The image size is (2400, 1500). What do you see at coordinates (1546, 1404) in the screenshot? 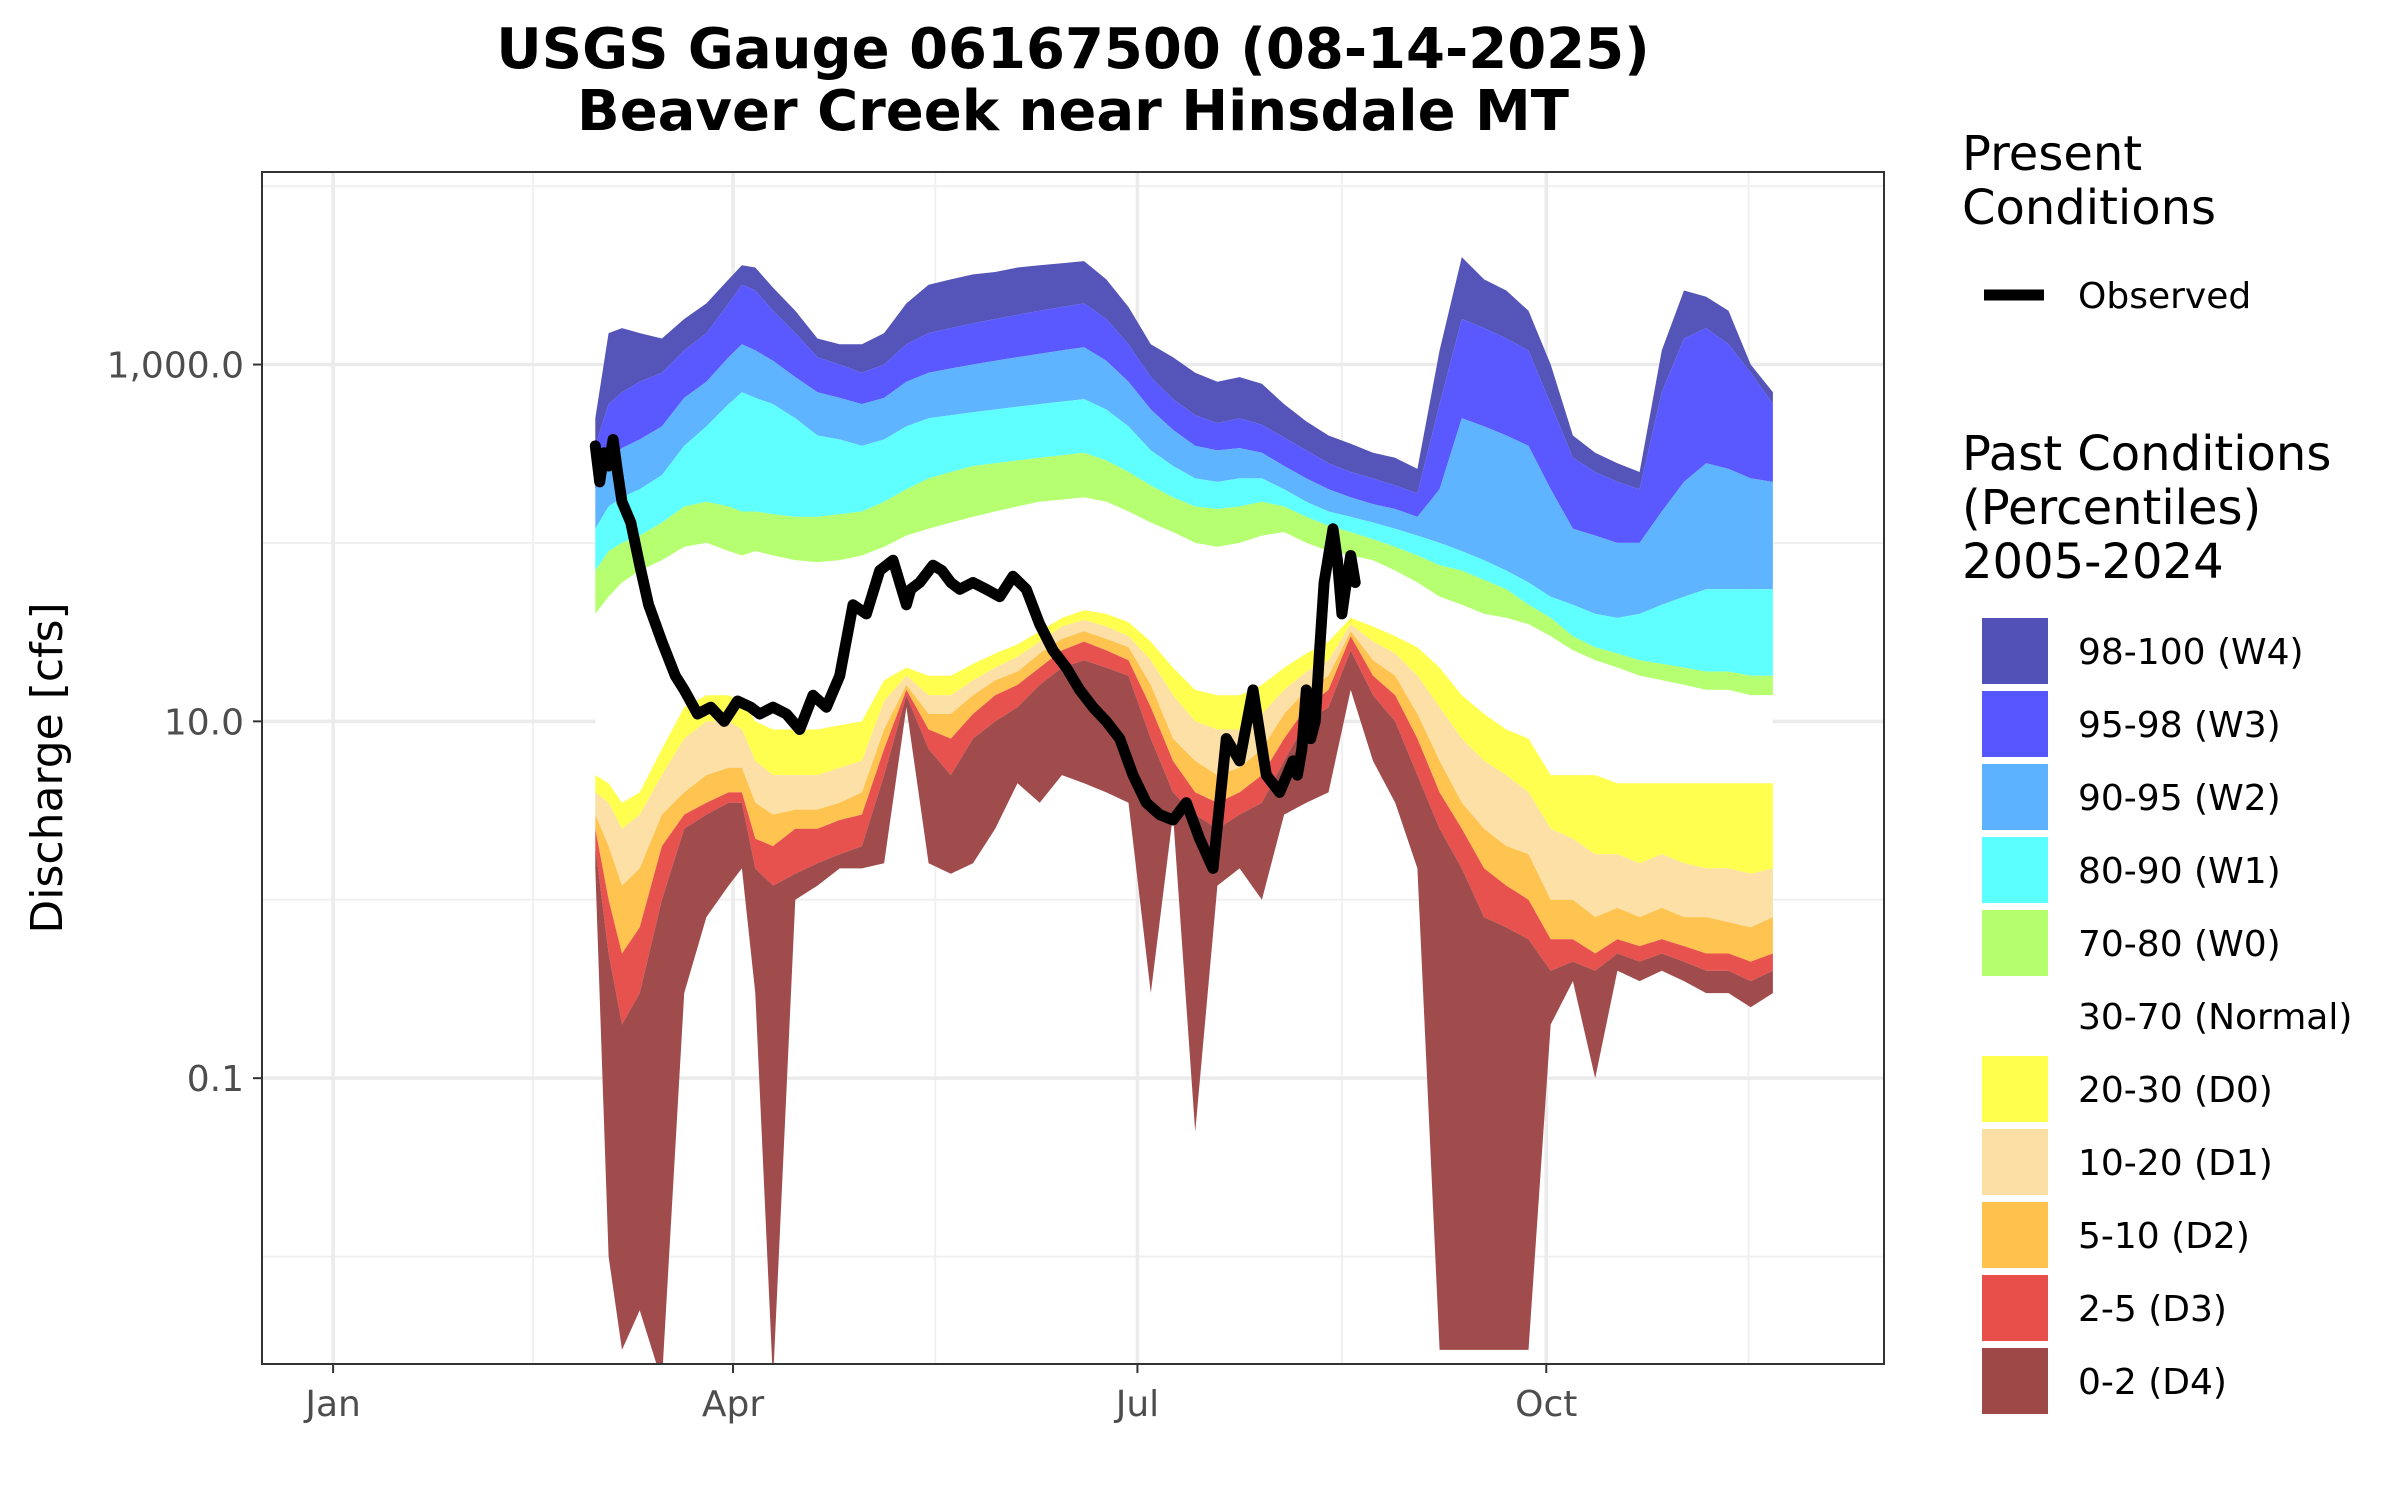
I see `x-tick-label: Oct` at bounding box center [1546, 1404].